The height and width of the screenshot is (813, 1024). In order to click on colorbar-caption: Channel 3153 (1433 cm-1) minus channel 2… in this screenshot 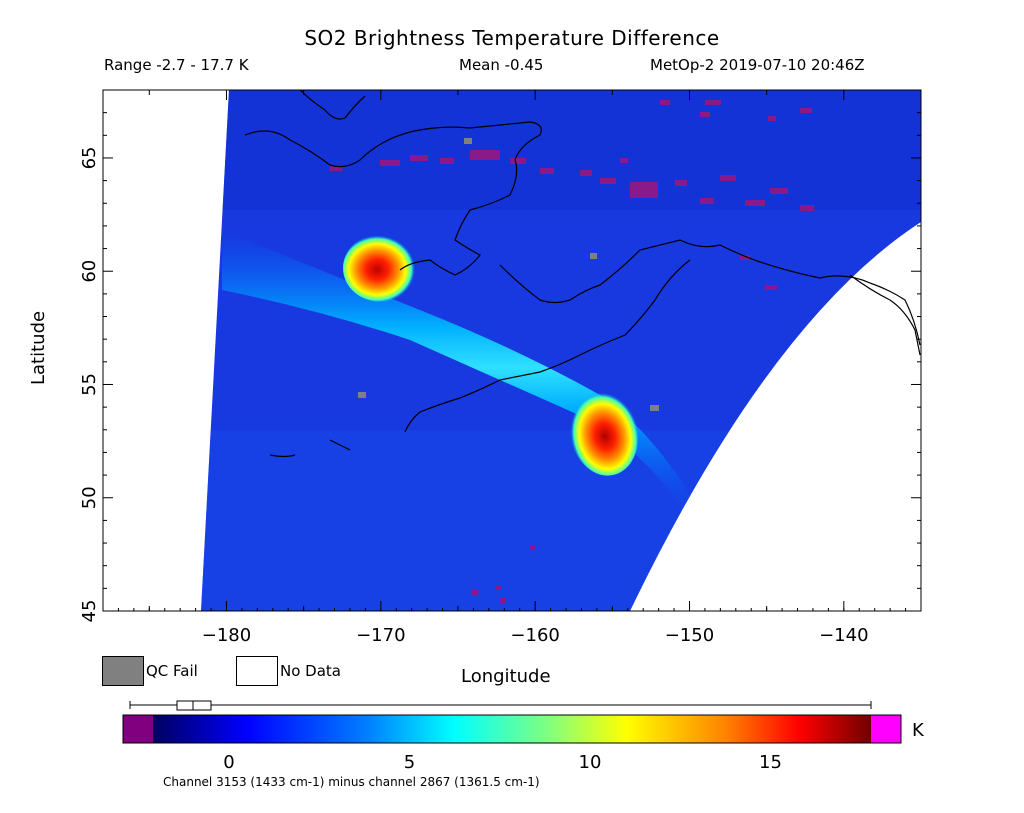, I will do `click(351, 782)`.